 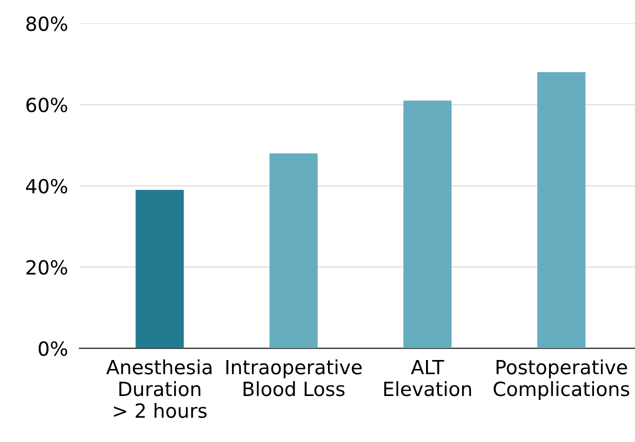 I want to click on x-tick-label: Anesthesia Duration > 2 hours, so click(x=159, y=388).